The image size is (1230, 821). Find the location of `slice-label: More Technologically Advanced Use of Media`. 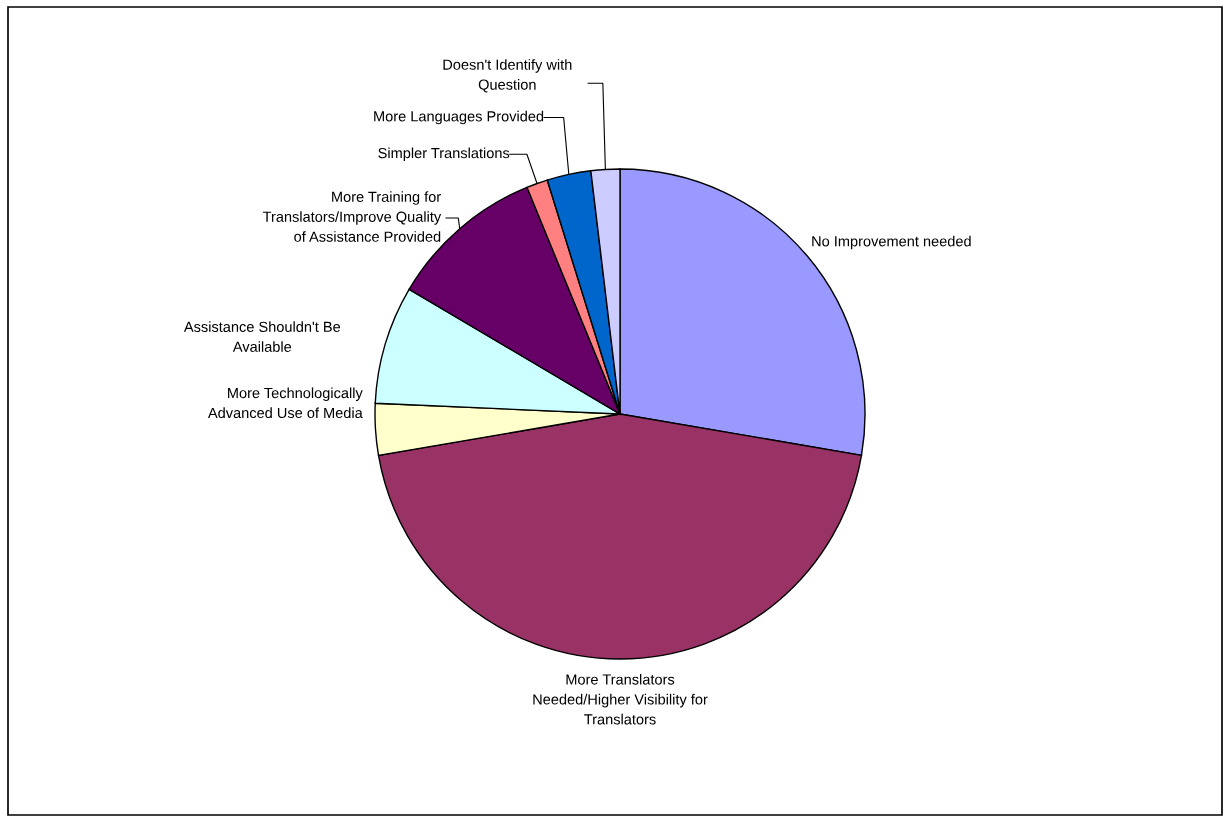

slice-label: More Technologically Advanced Use of Media is located at coordinates (285, 403).